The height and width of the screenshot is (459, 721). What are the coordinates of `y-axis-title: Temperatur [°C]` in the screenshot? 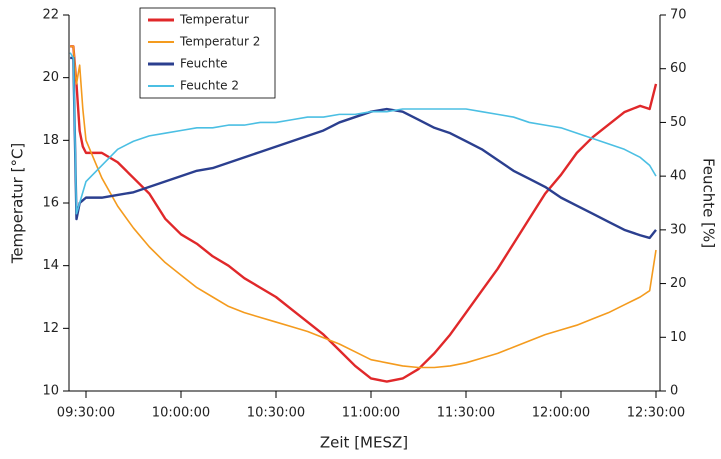 It's located at (18, 204).